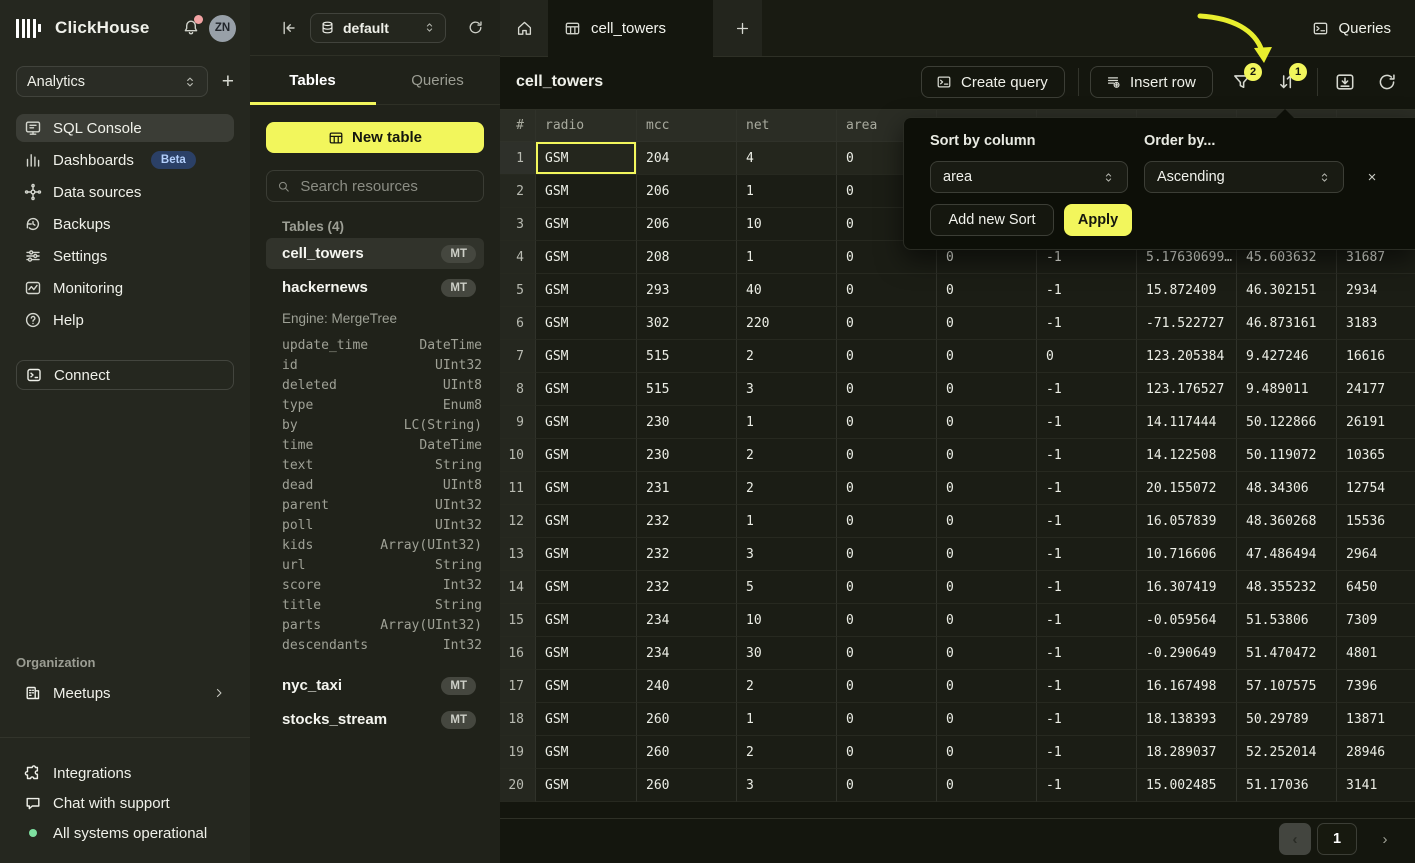 The width and height of the screenshot is (1415, 863). I want to click on table-cell: 51.470472, so click(1287, 653).